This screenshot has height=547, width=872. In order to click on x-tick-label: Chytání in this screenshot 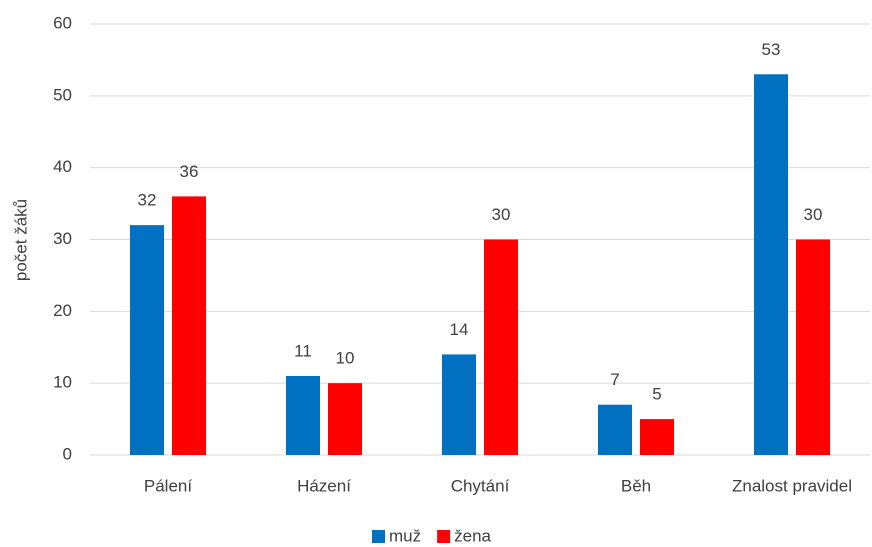, I will do `click(480, 485)`.